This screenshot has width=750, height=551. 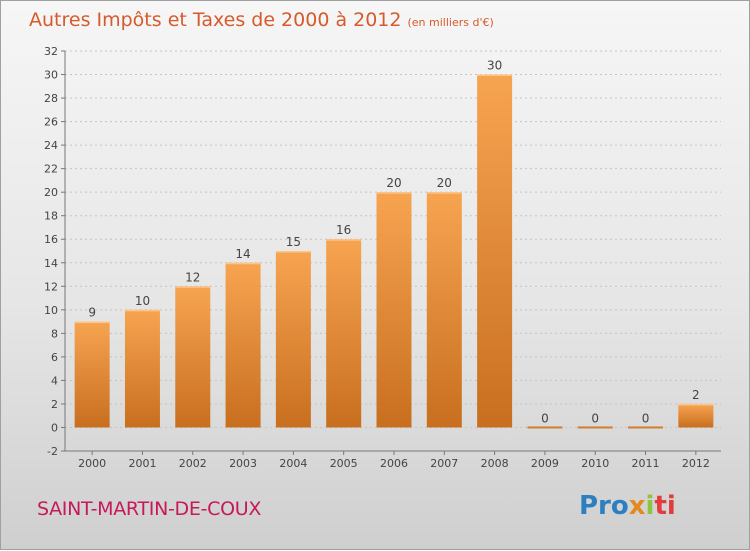 I want to click on y-tick-label: 14, so click(x=51, y=263).